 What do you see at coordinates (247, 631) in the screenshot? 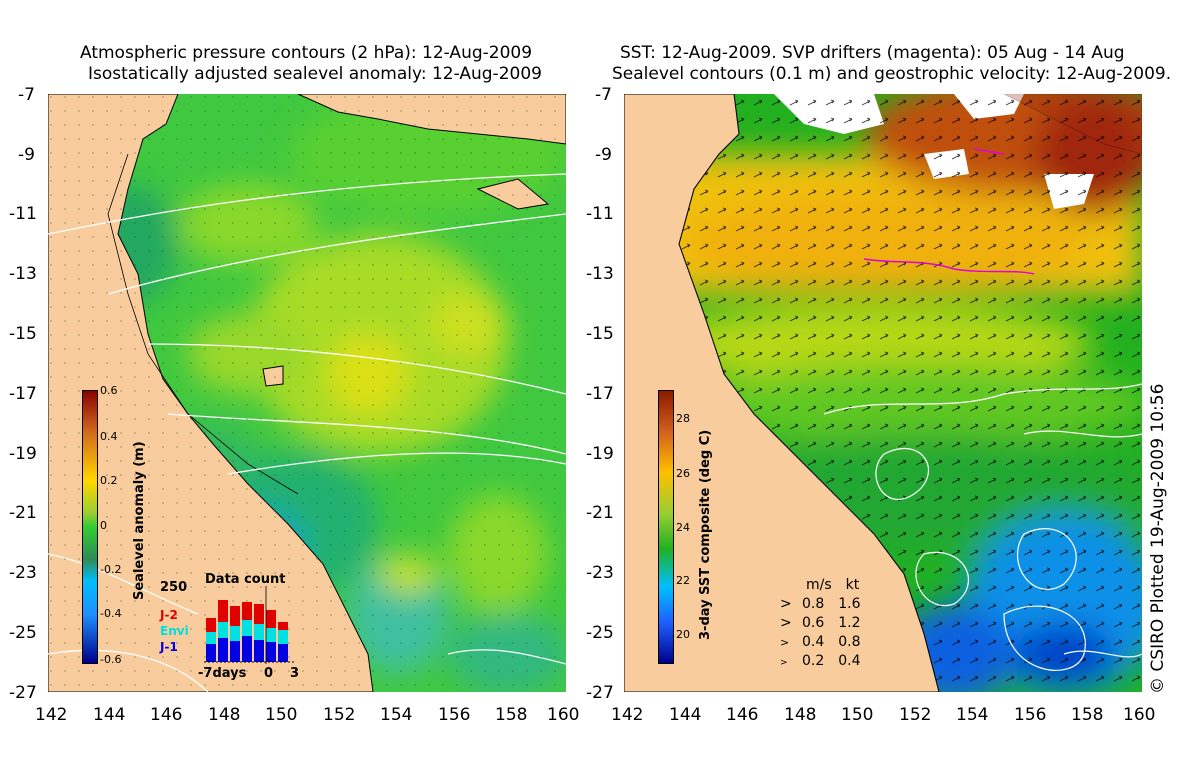
I see `bar-stack` at bounding box center [247, 631].